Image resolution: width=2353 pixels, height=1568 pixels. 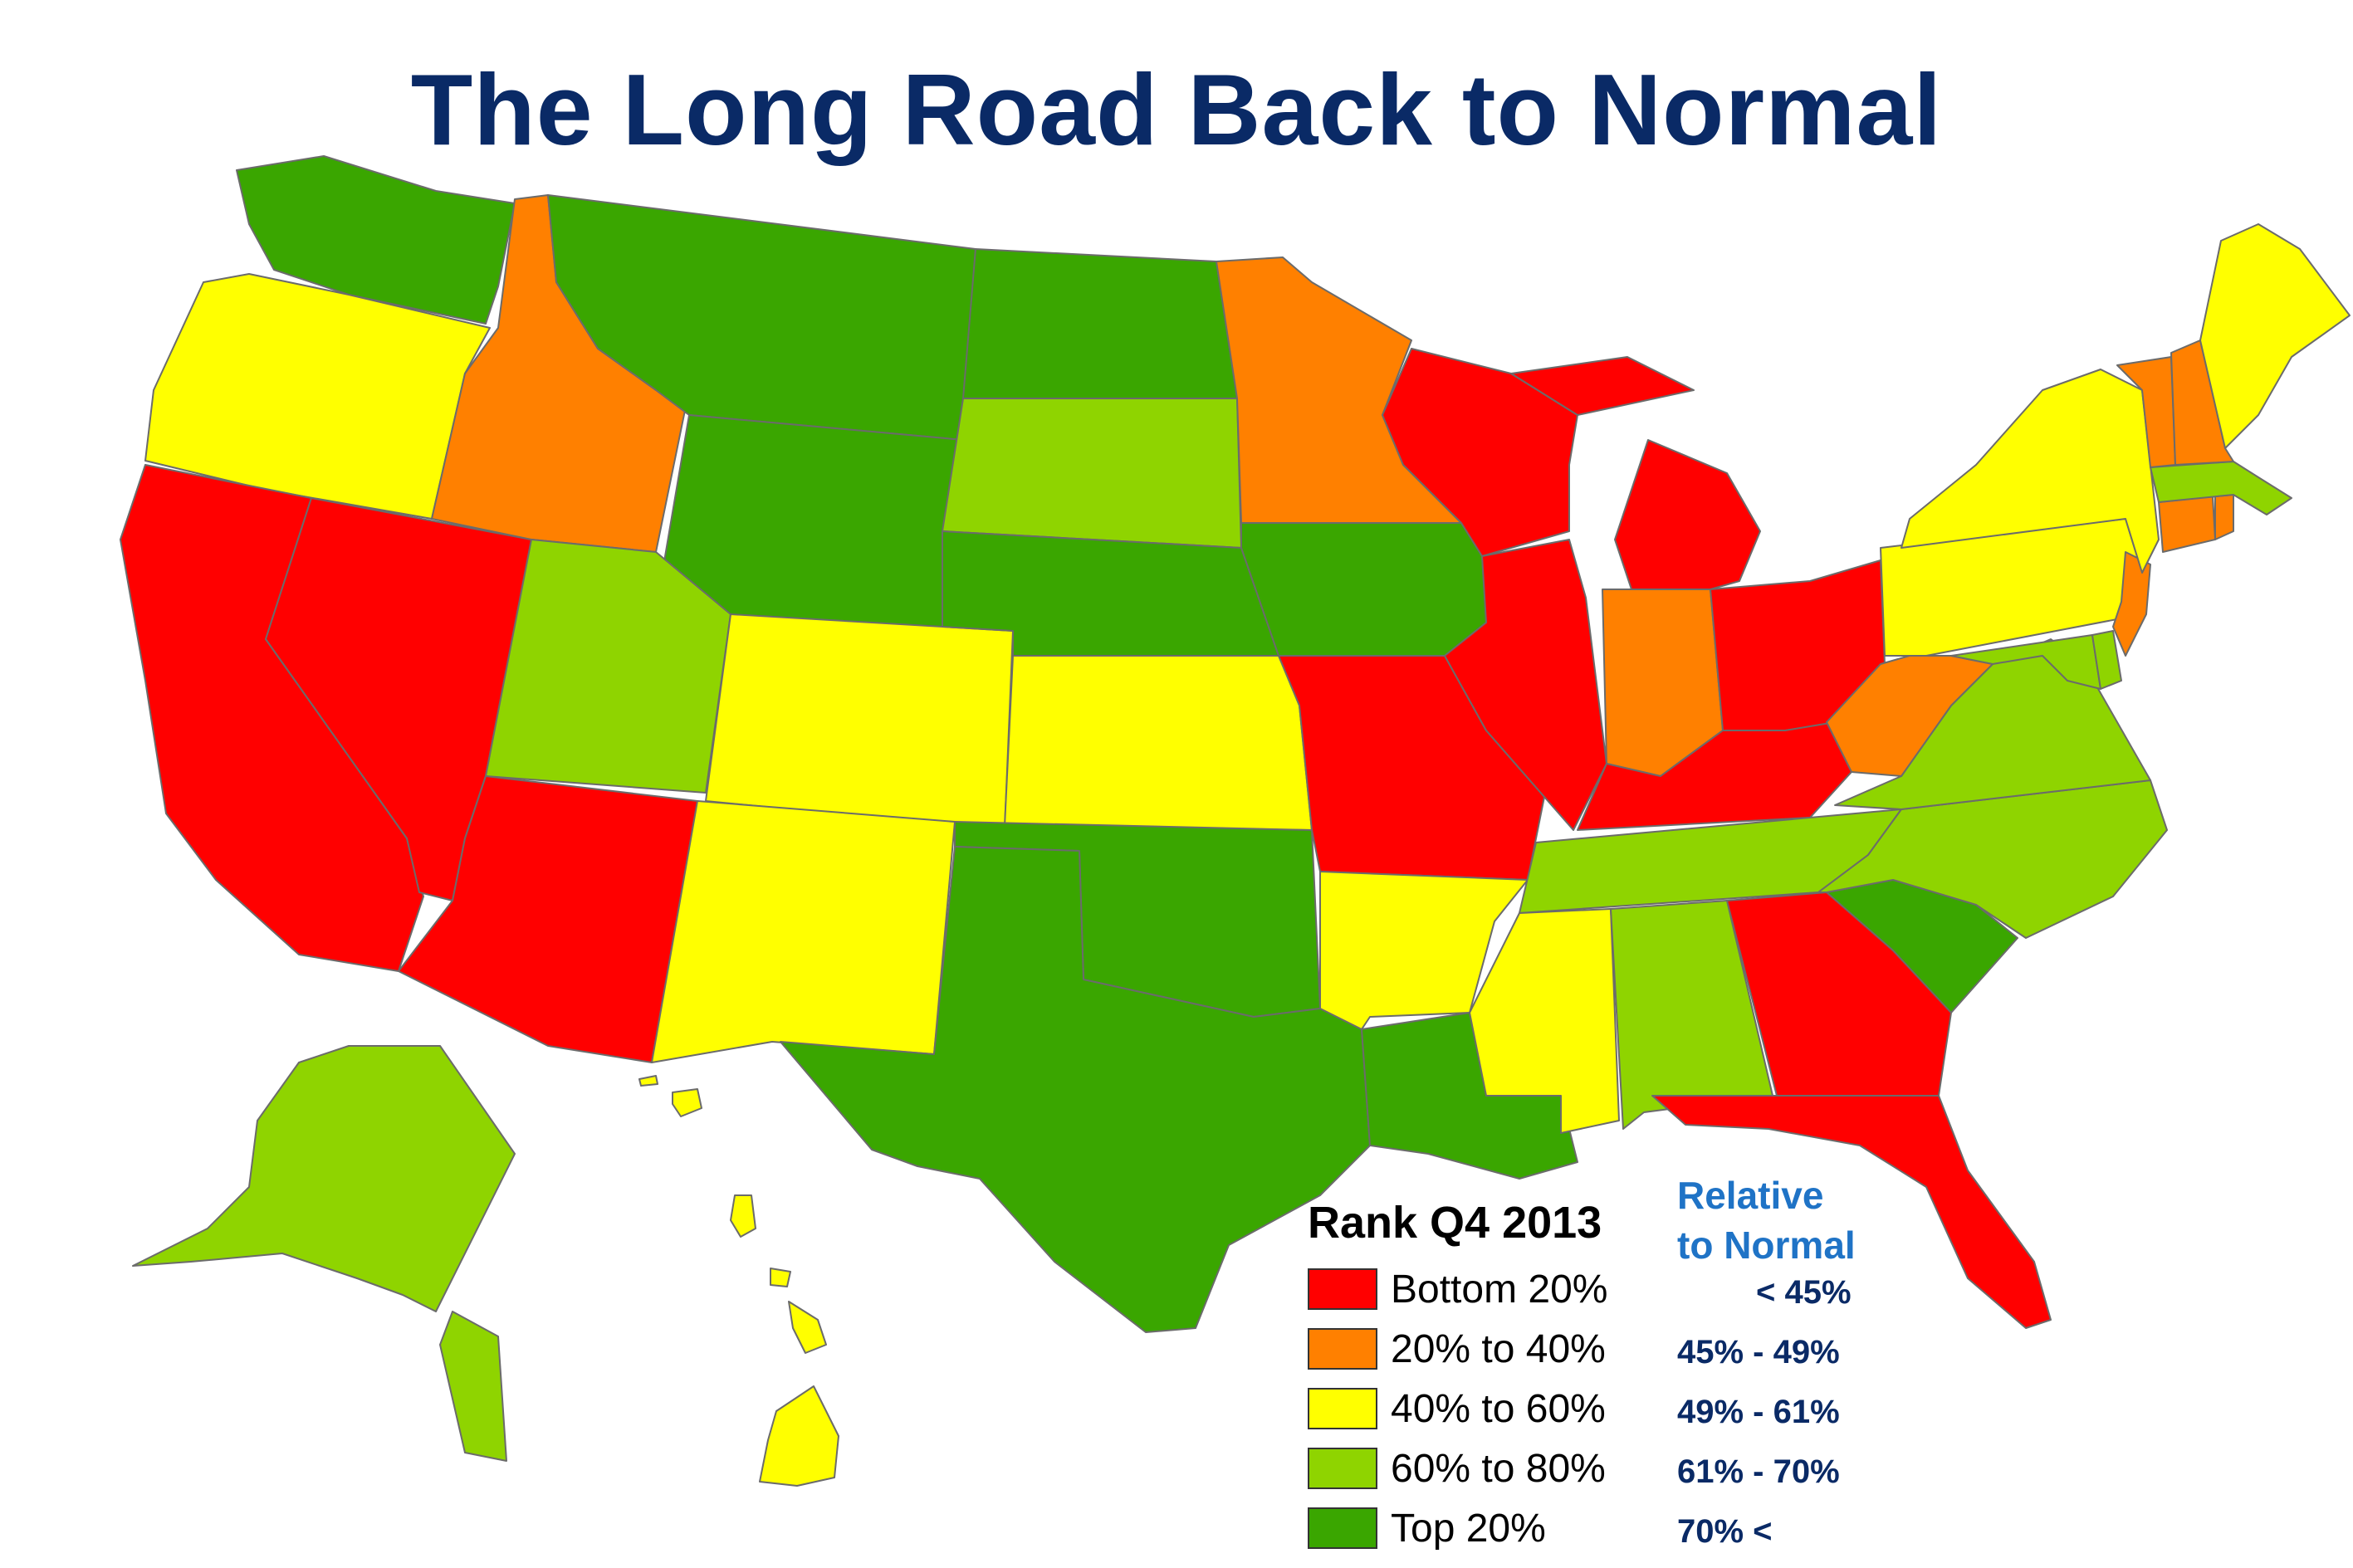 What do you see at coordinates (1364, 589) in the screenshot?
I see `state-ia` at bounding box center [1364, 589].